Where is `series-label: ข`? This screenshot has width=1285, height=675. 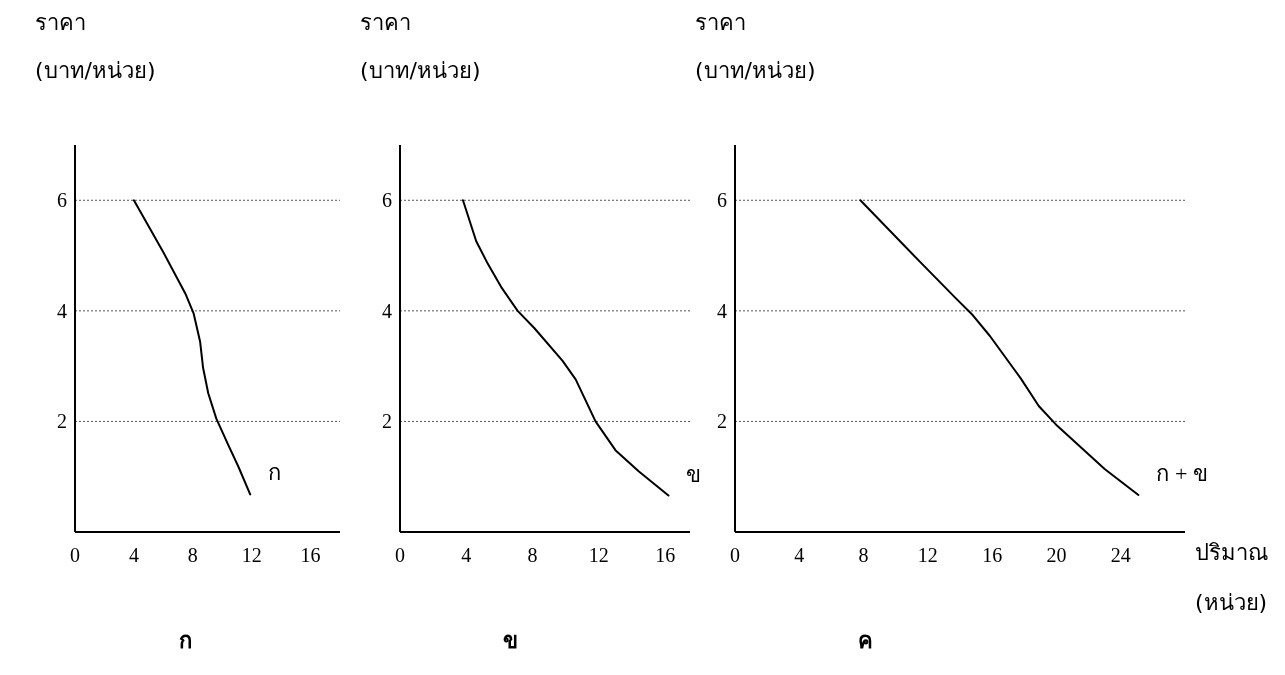 series-label: ข is located at coordinates (694, 474).